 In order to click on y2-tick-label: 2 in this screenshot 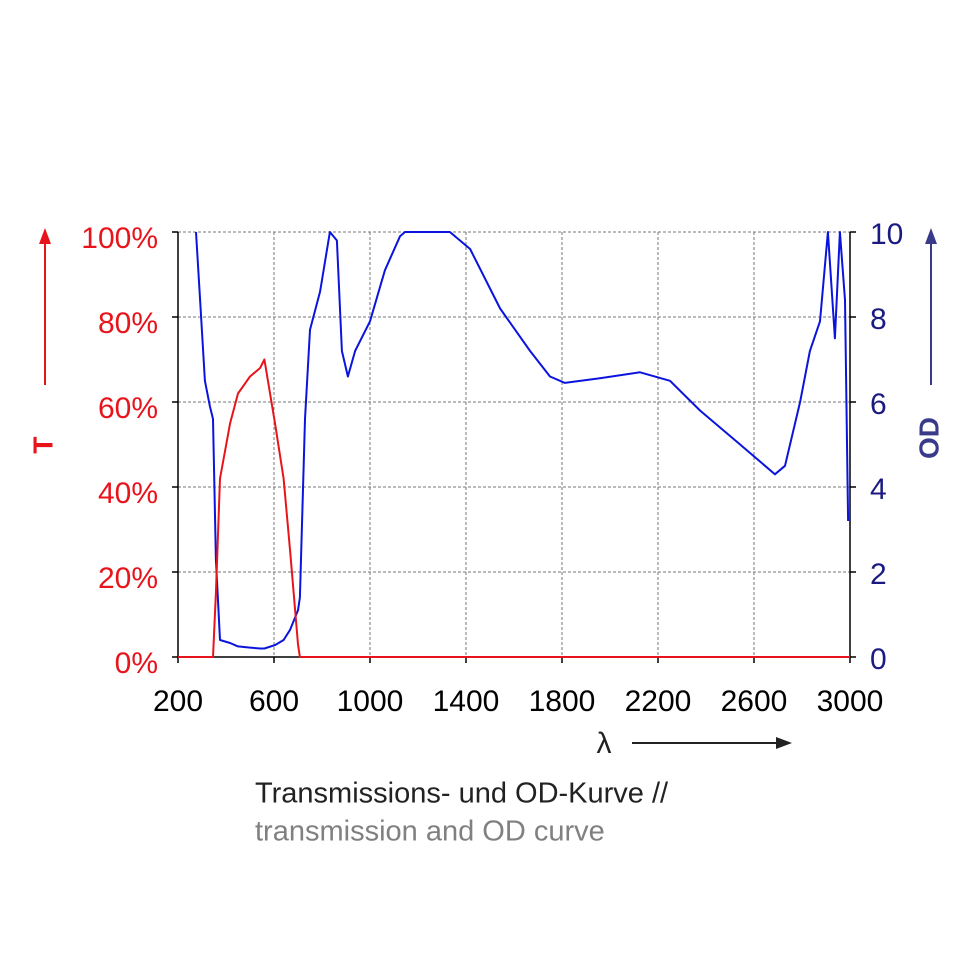, I will do `click(878, 574)`.